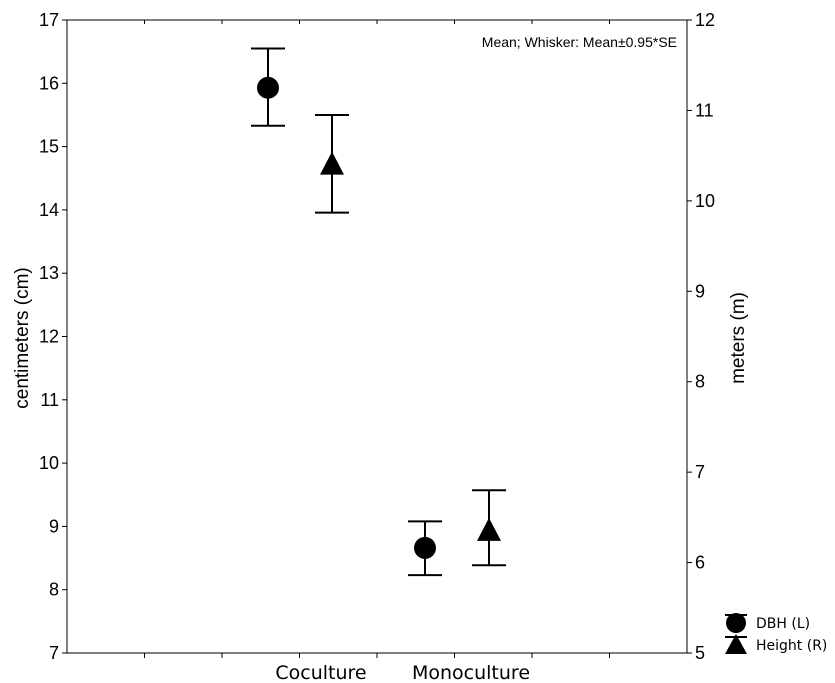 The image size is (835, 683). Describe the element at coordinates (320, 672) in the screenshot. I see `category-label: Coculture` at that location.